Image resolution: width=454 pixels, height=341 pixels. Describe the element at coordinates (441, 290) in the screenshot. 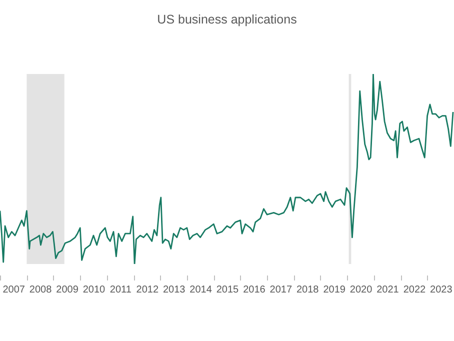

I see `x-tick-label: 2023` at that location.